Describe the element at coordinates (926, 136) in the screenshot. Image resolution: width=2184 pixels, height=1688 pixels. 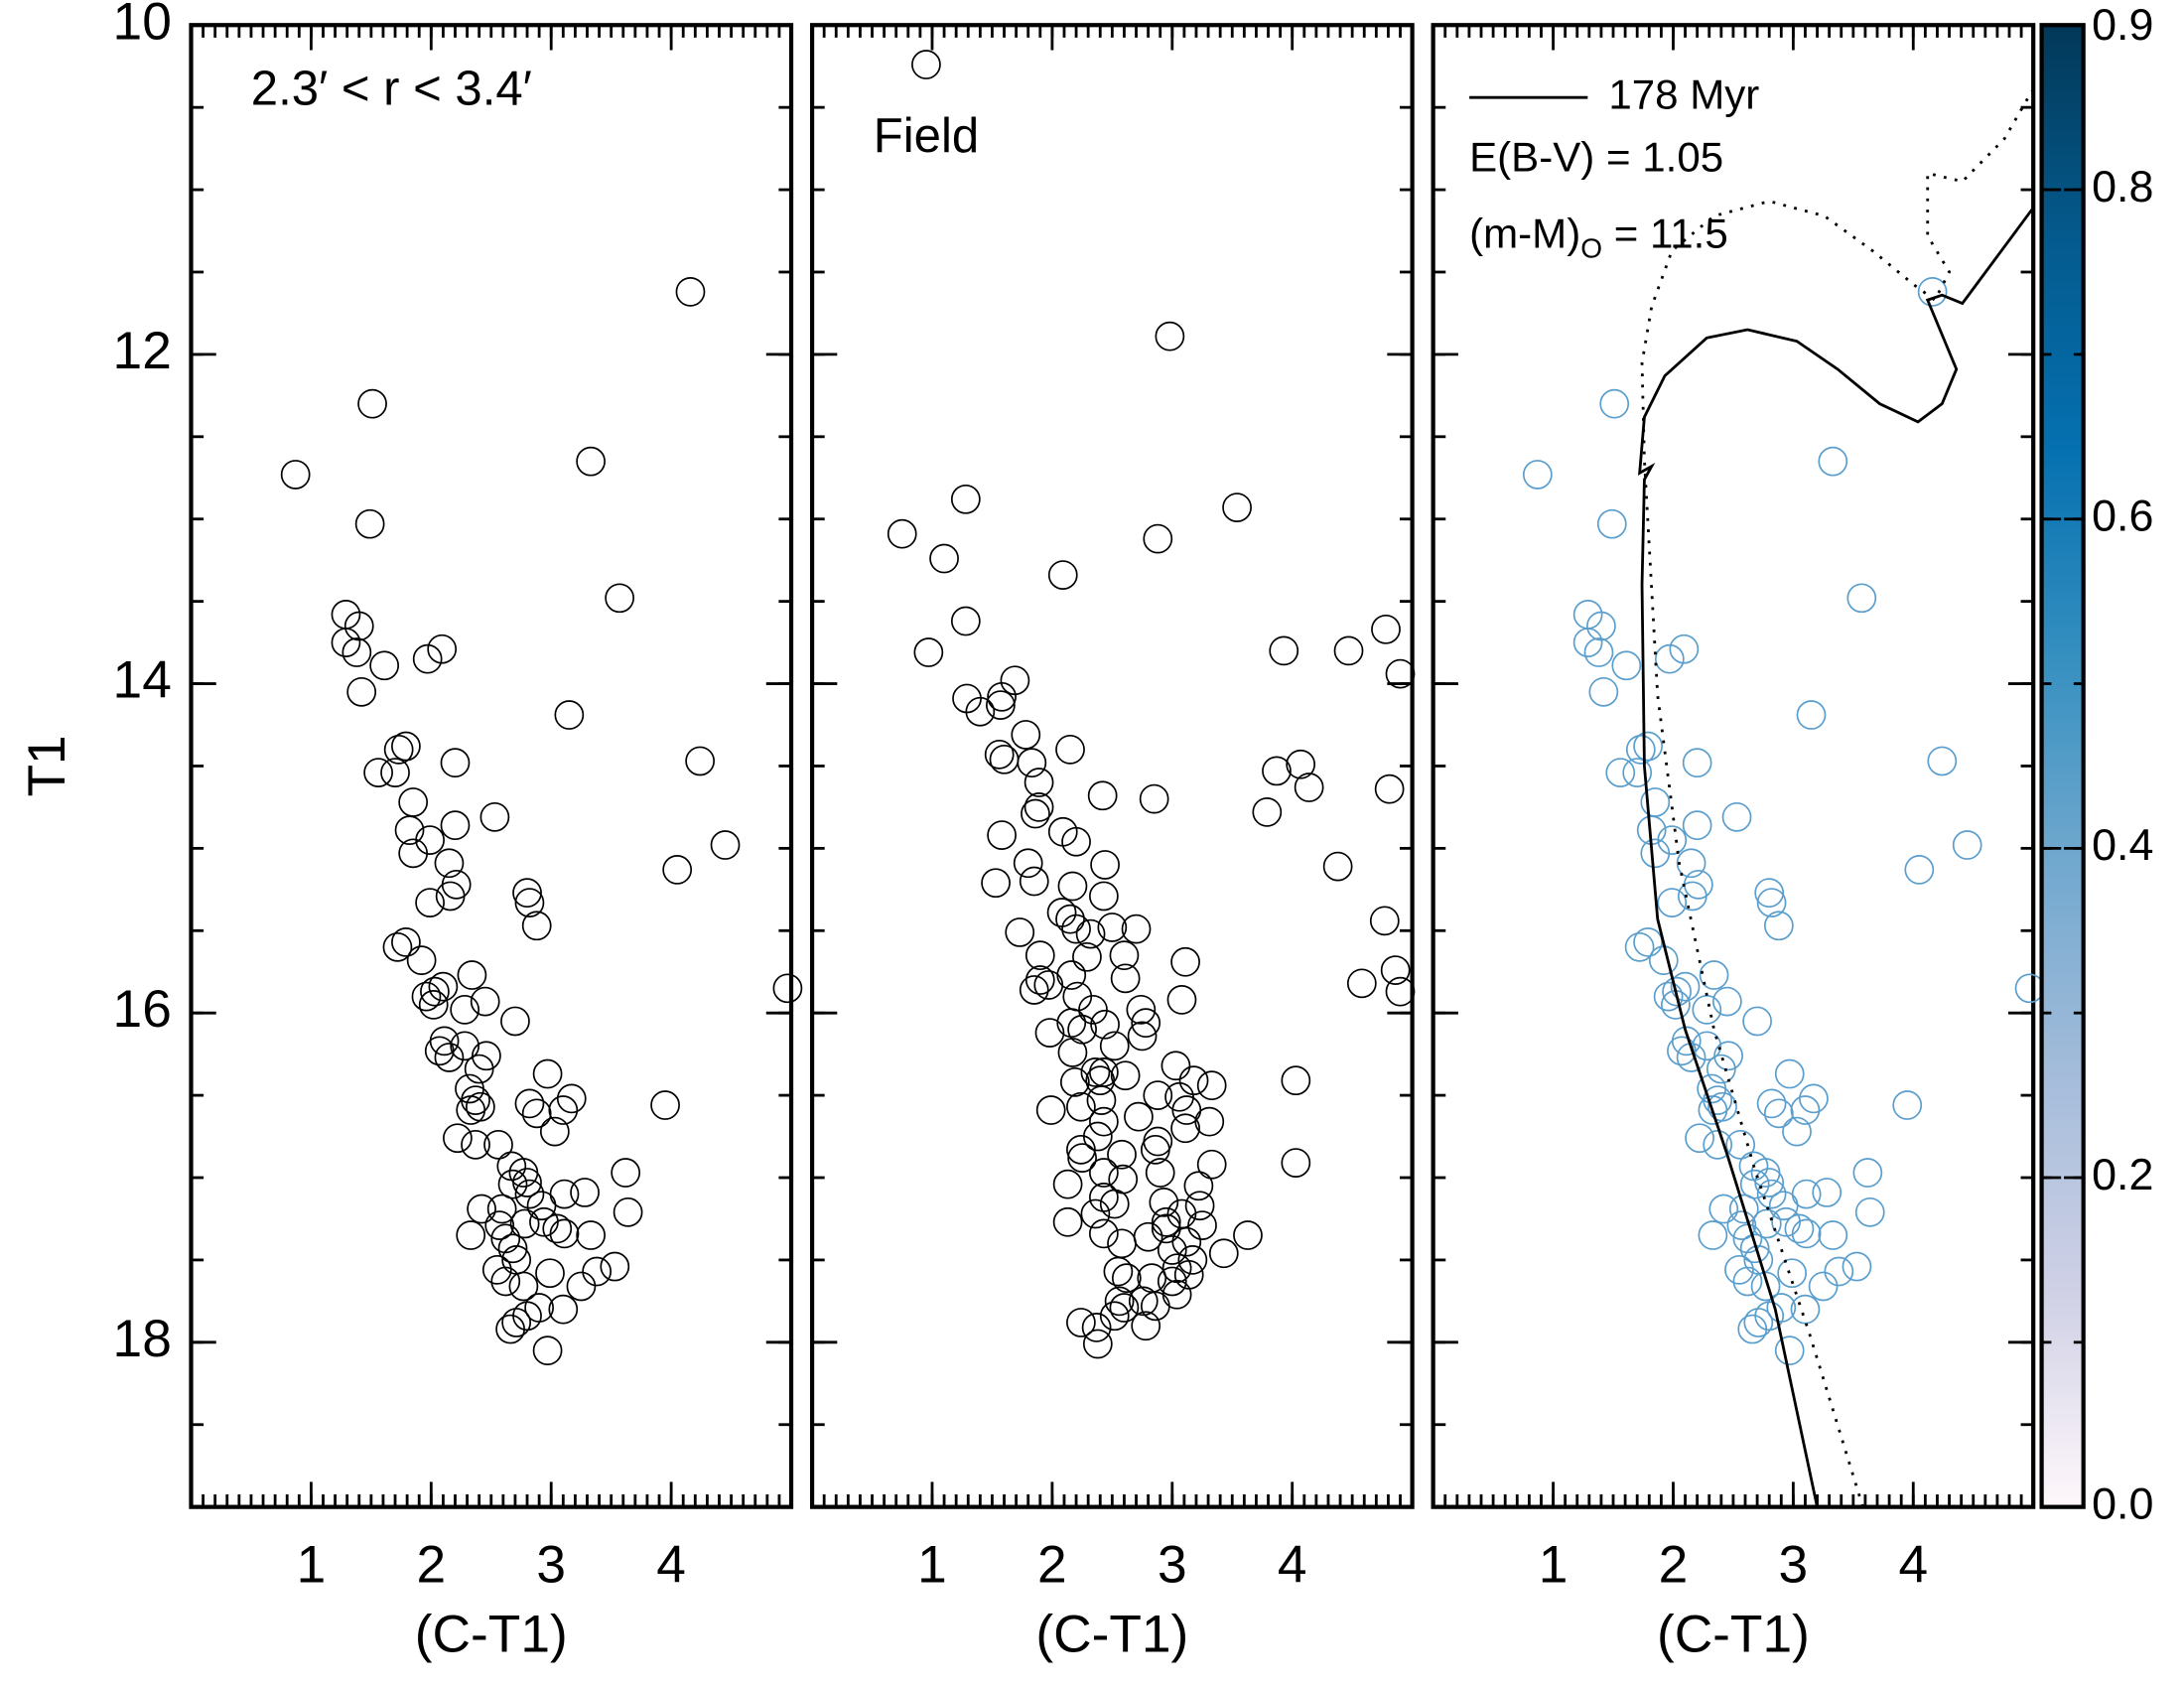
I see `panel-label: Field` at that location.